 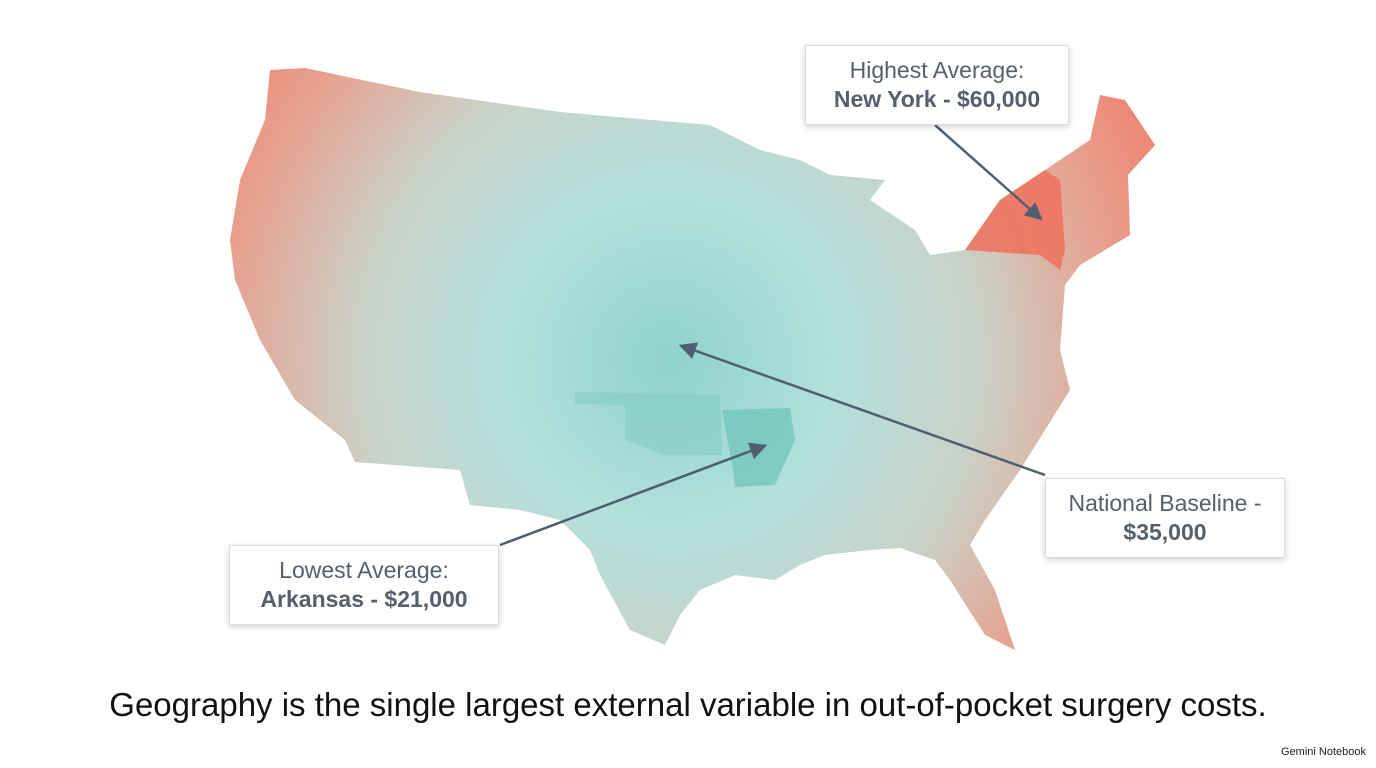 I want to click on new-york, so click(x=1015, y=220).